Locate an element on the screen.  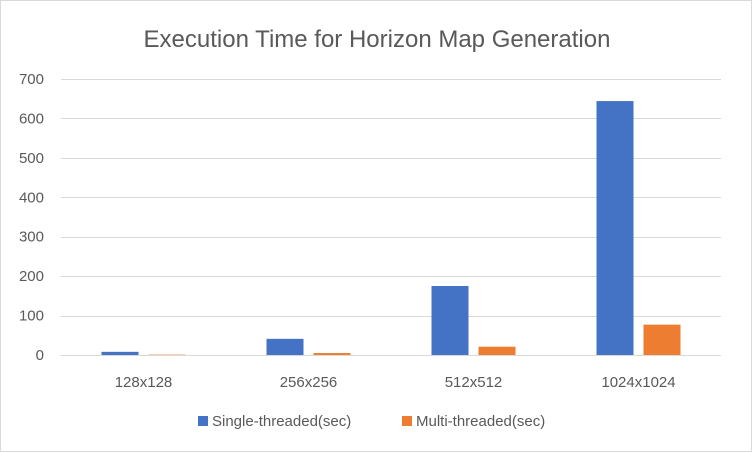
bar-single-threaded-128x128 is located at coordinates (120, 353).